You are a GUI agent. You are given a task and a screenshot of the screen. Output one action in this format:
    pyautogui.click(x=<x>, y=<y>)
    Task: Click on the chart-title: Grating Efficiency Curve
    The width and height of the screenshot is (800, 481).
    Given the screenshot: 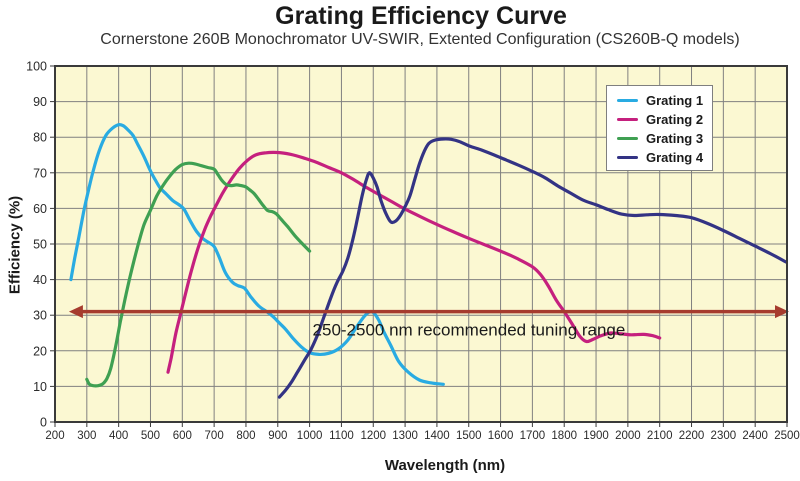 What is the action you would take?
    pyautogui.click(x=421, y=16)
    